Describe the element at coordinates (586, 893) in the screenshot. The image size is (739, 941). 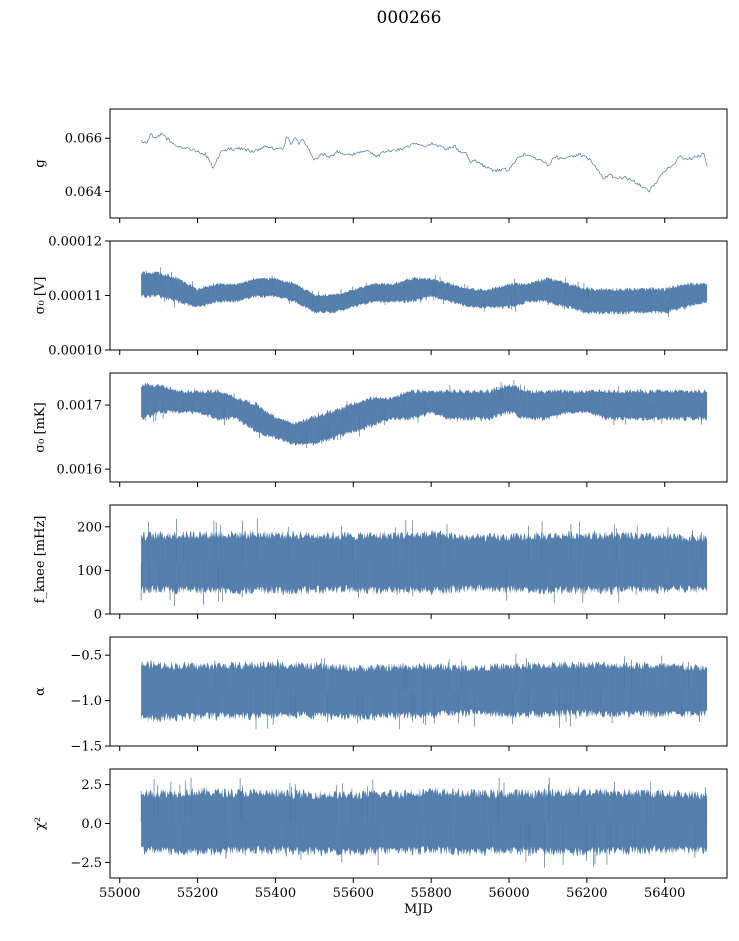
I see `x-tick-label: 56200` at that location.